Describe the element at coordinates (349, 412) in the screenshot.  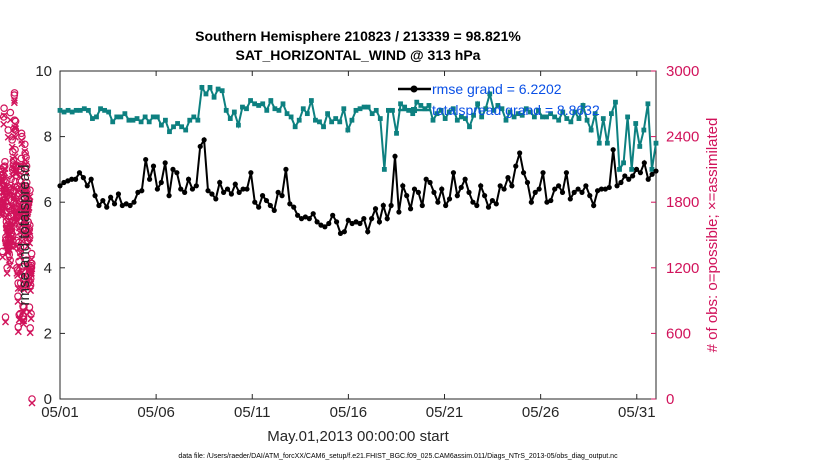
I see `x-tick-label: 05/16` at that location.